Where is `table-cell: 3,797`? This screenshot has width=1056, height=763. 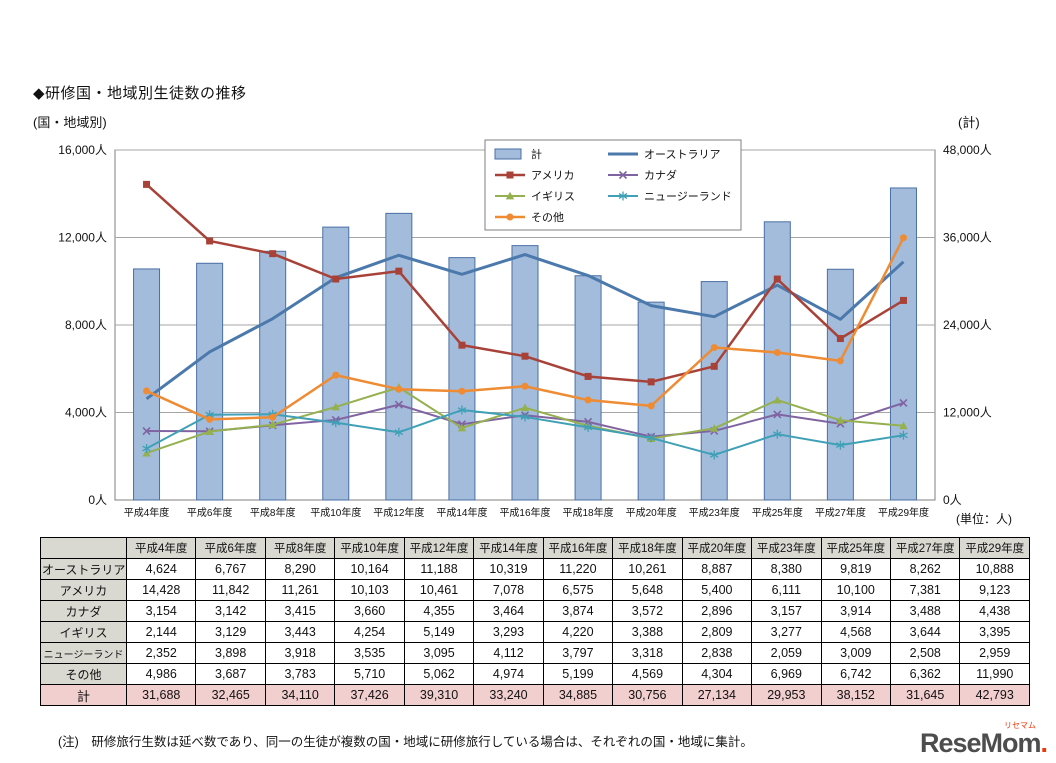
table-cell: 3,797 is located at coordinates (578, 653).